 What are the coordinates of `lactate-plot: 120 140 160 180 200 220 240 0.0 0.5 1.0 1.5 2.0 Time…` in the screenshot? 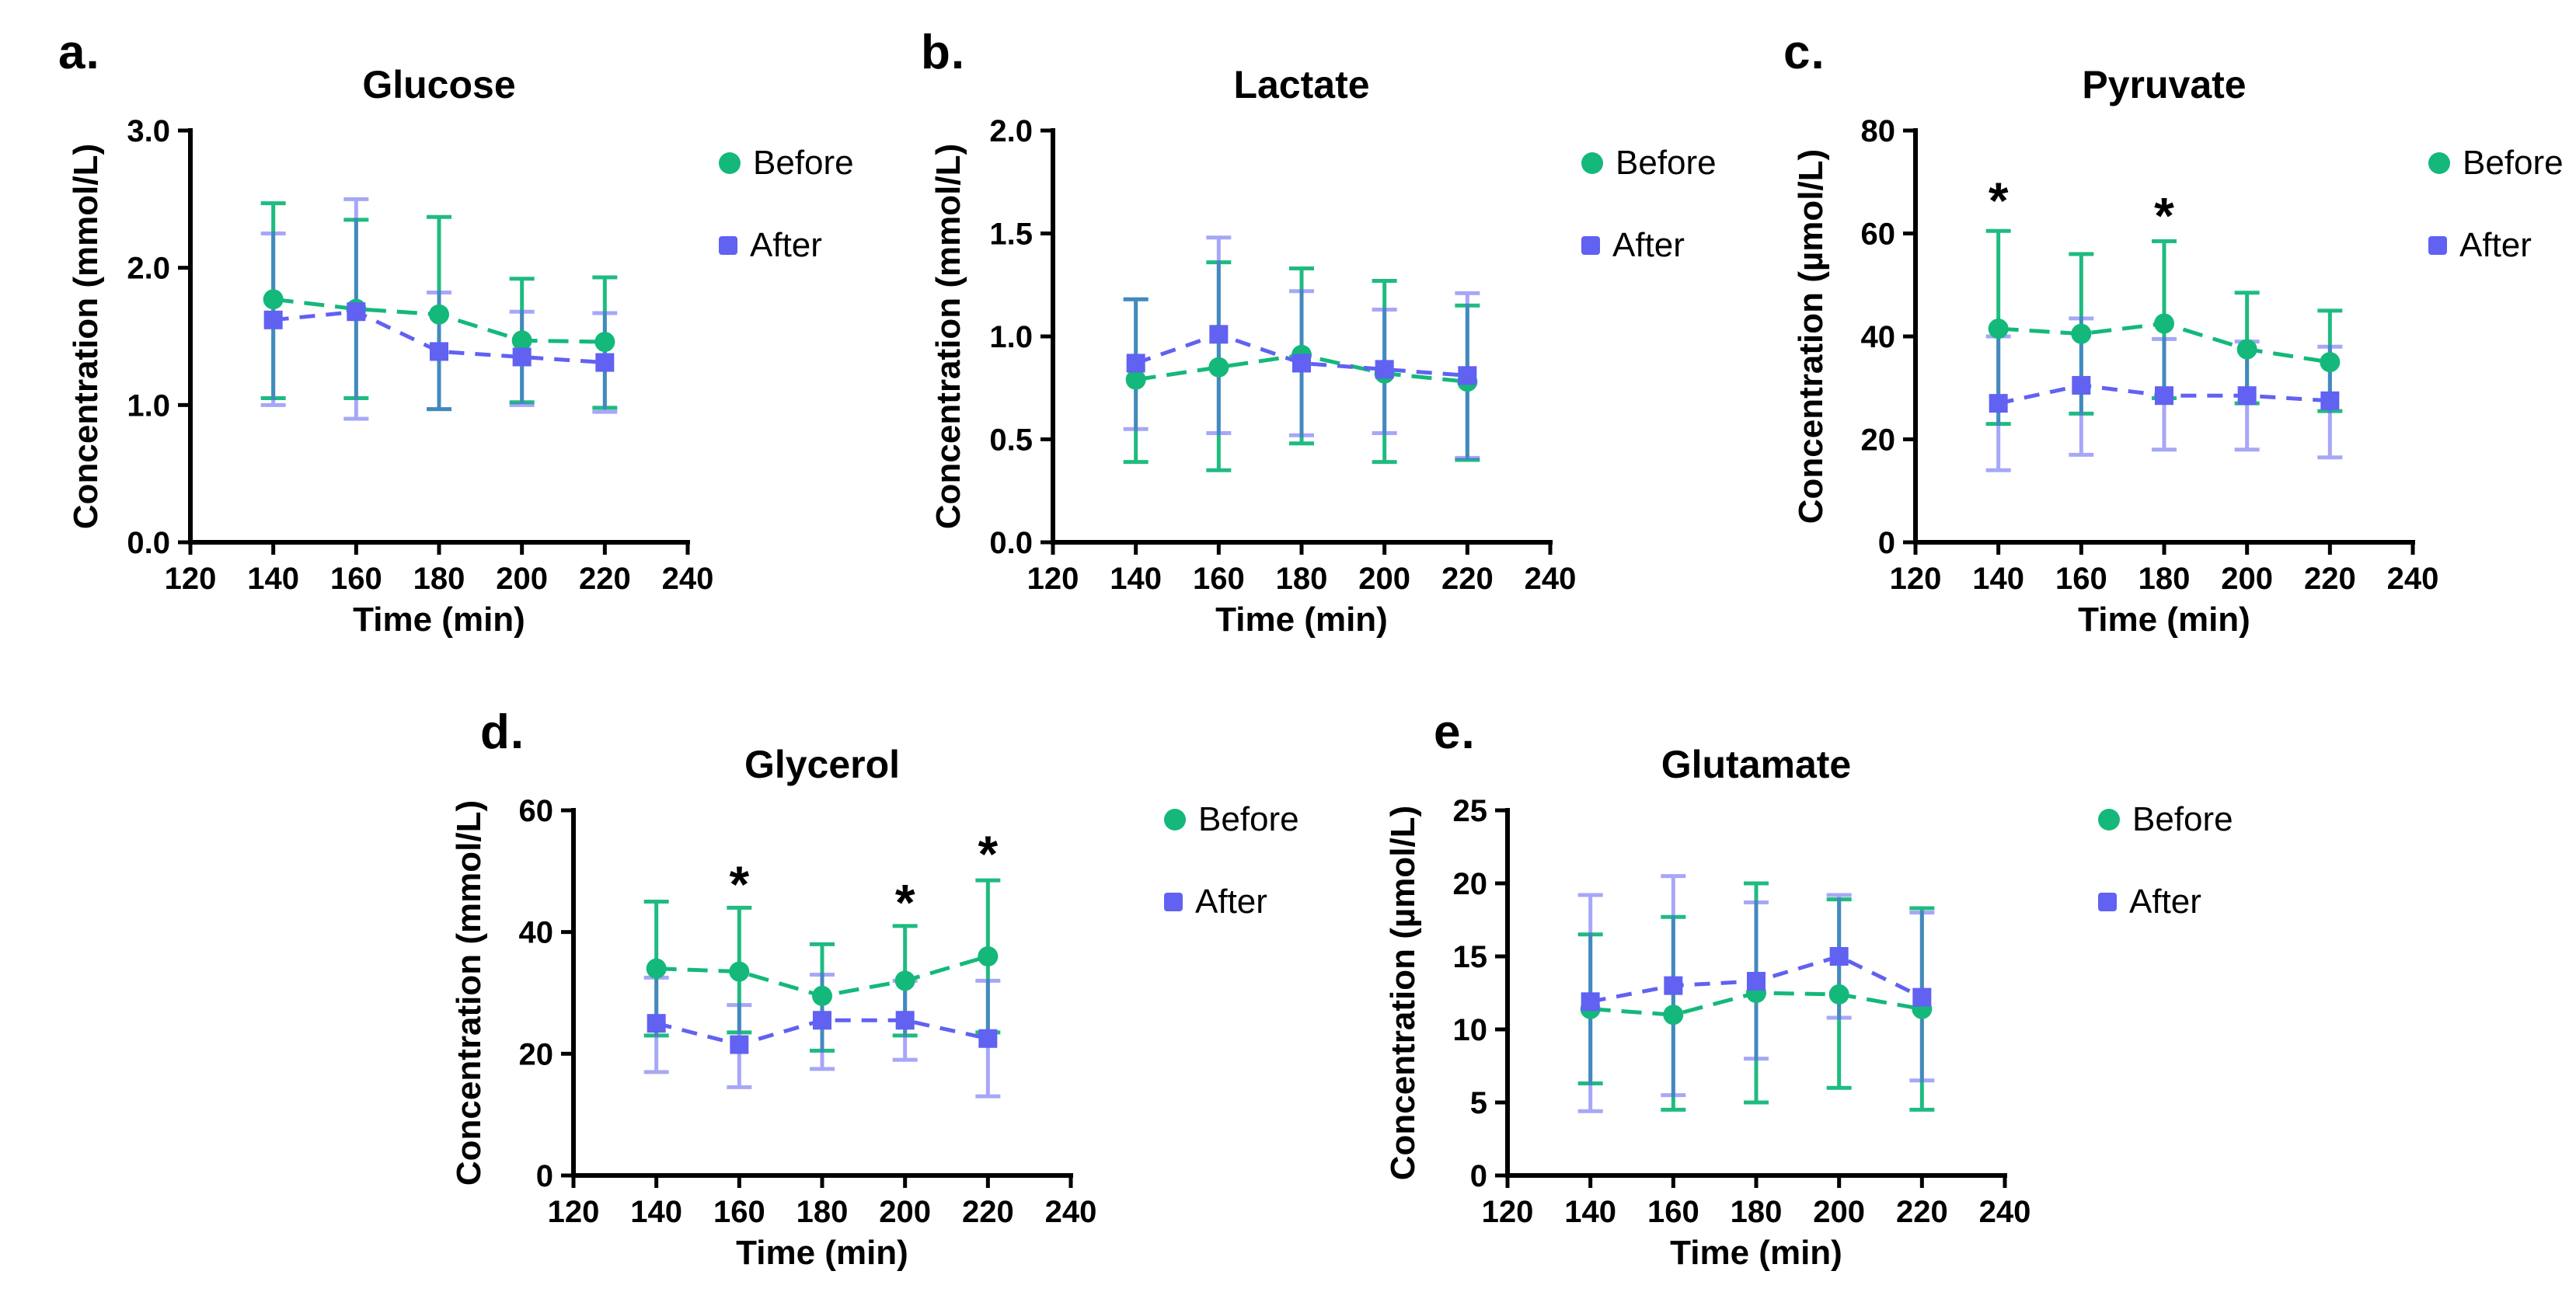 It's located at (1252, 376).